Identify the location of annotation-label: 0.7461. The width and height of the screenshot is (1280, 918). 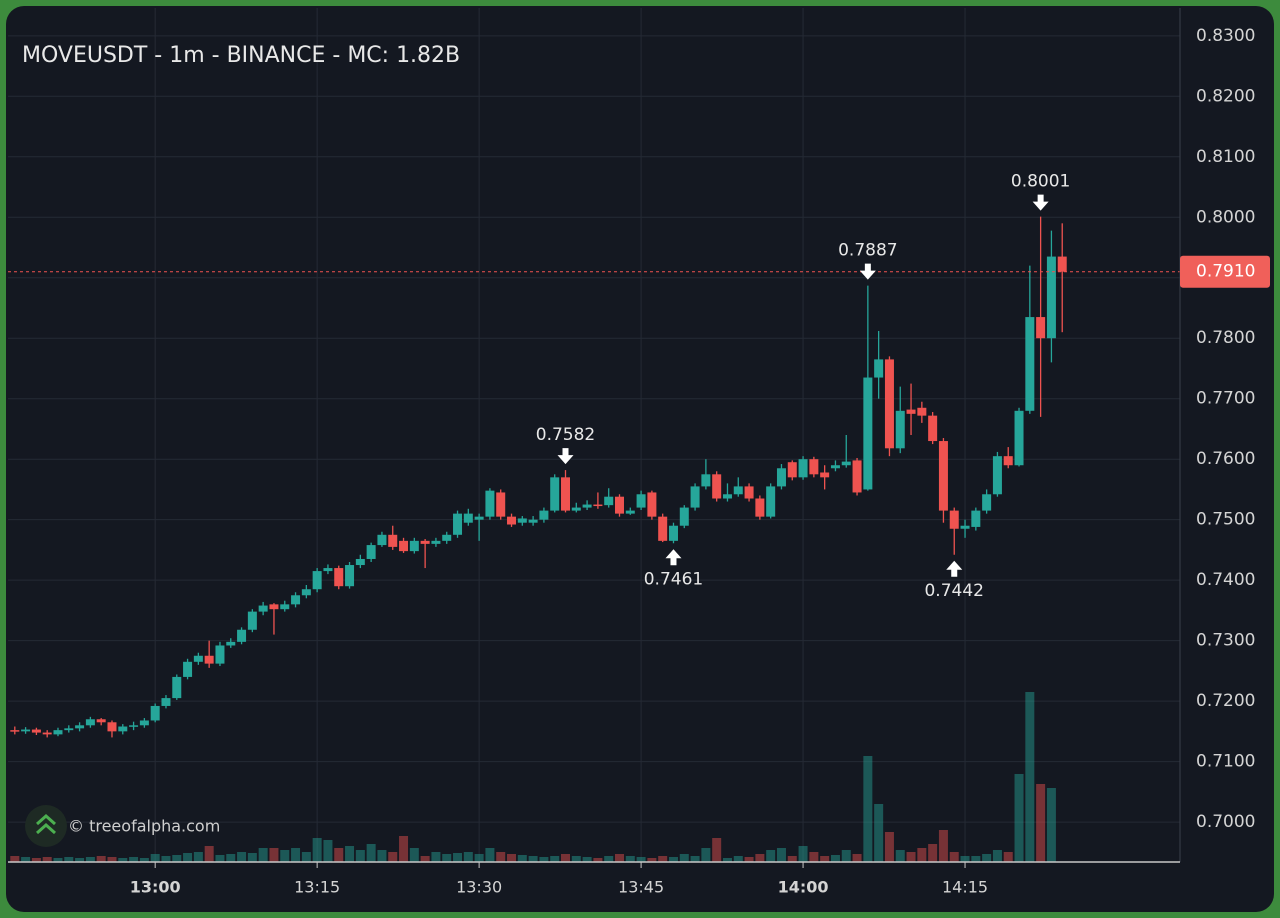
(673, 579).